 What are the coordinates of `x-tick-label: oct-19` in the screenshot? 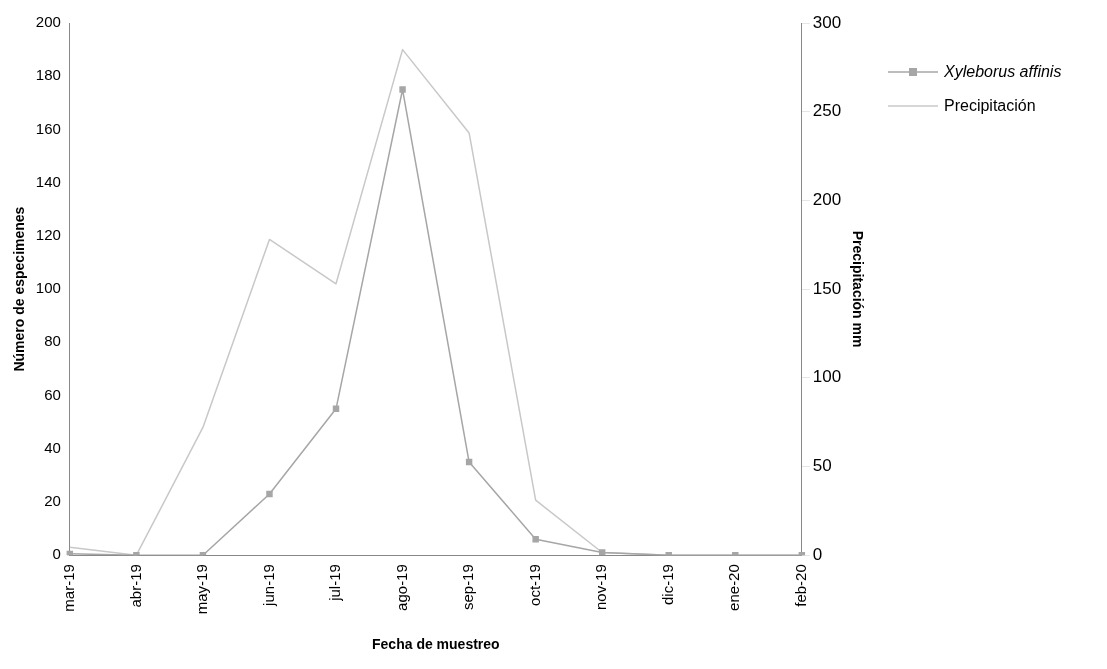 It's located at (534, 585).